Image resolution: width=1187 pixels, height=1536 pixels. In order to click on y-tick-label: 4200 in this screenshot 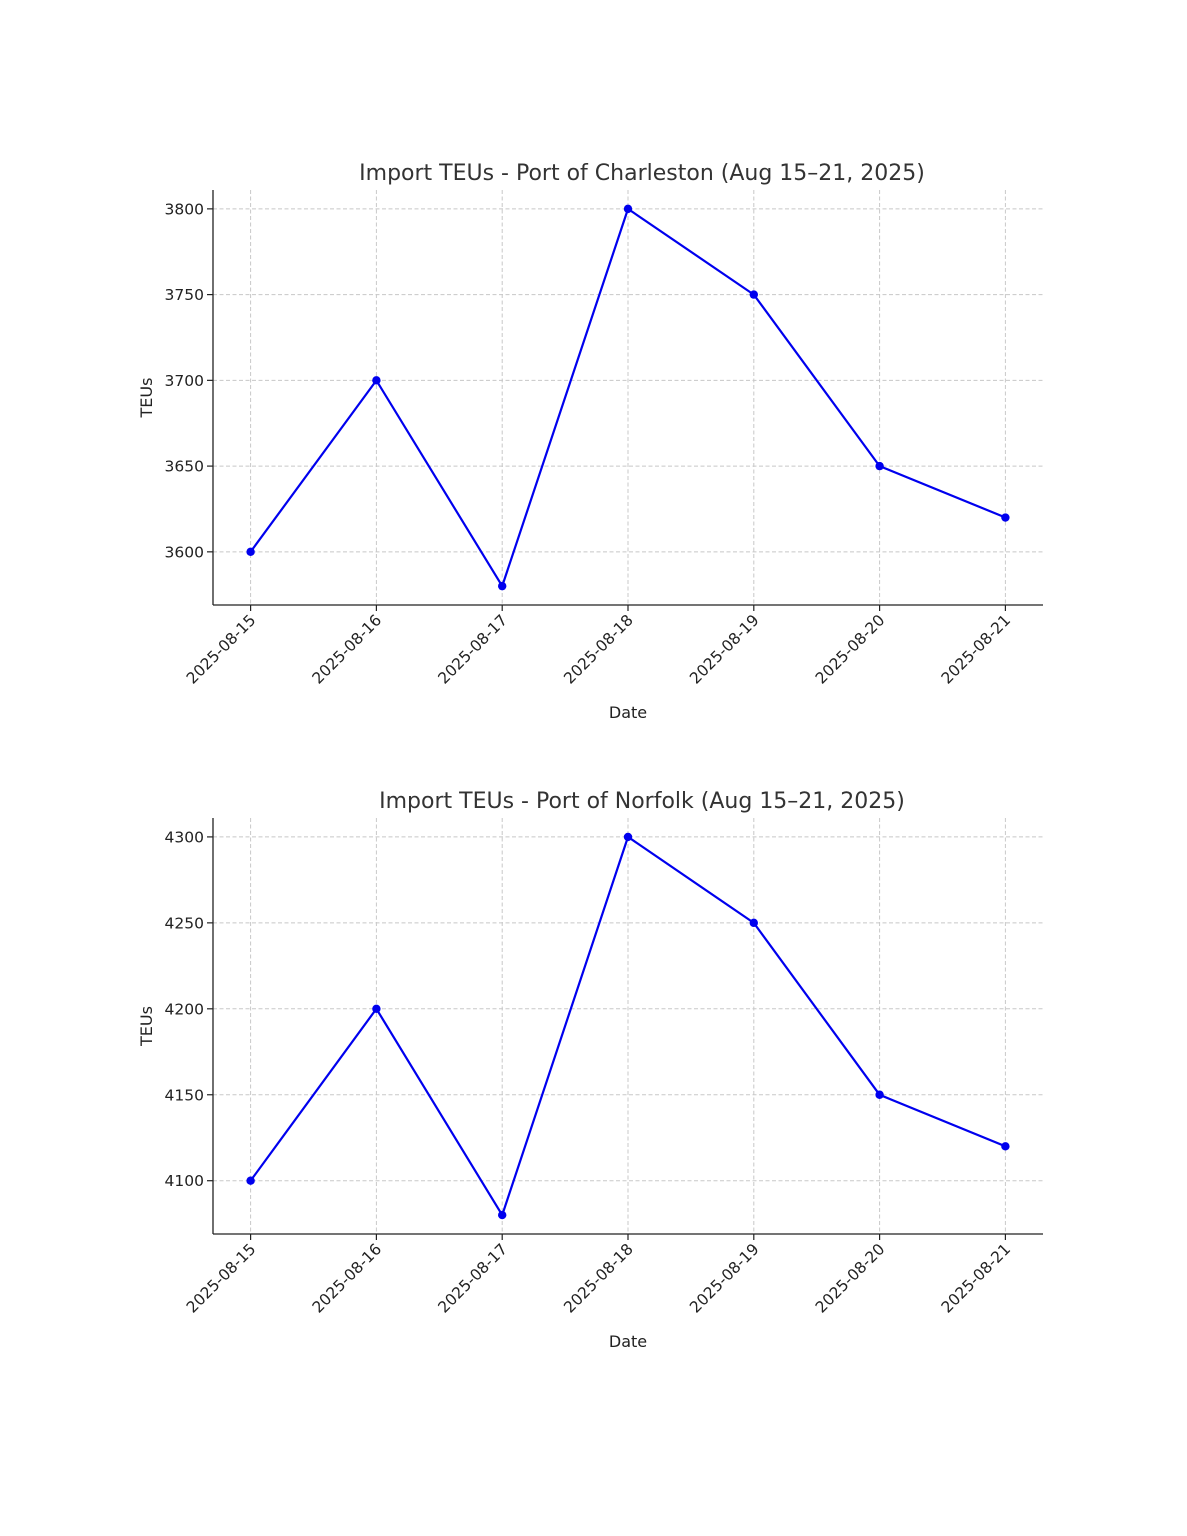, I will do `click(184, 1009)`.